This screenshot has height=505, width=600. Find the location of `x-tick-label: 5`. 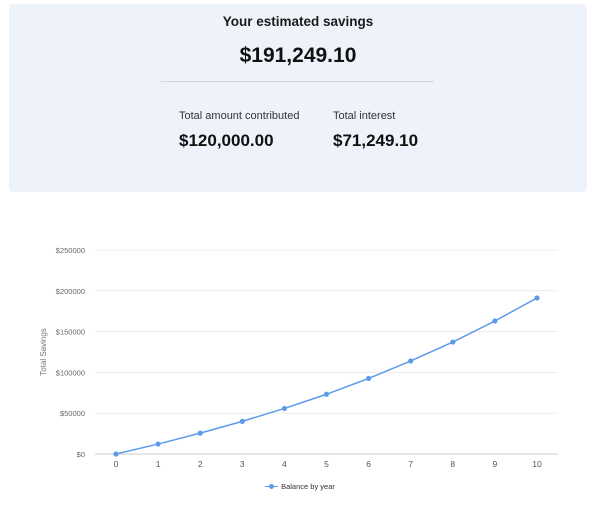

x-tick-label: 5 is located at coordinates (326, 464).